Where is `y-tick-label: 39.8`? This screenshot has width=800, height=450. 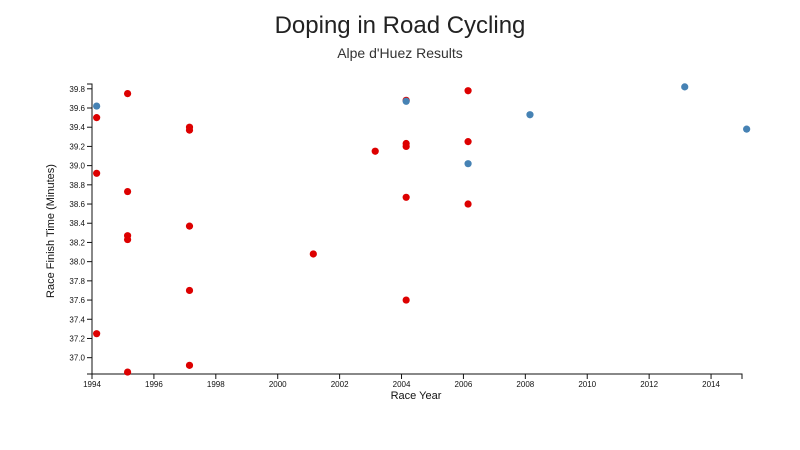
y-tick-label: 39.8 is located at coordinates (77, 89).